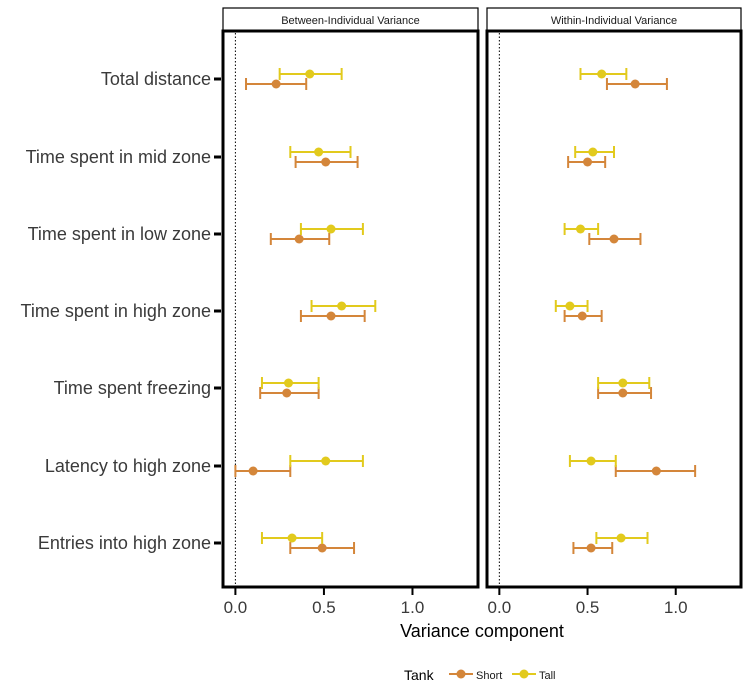  I want to click on legend-label-short: Short, so click(489, 676).